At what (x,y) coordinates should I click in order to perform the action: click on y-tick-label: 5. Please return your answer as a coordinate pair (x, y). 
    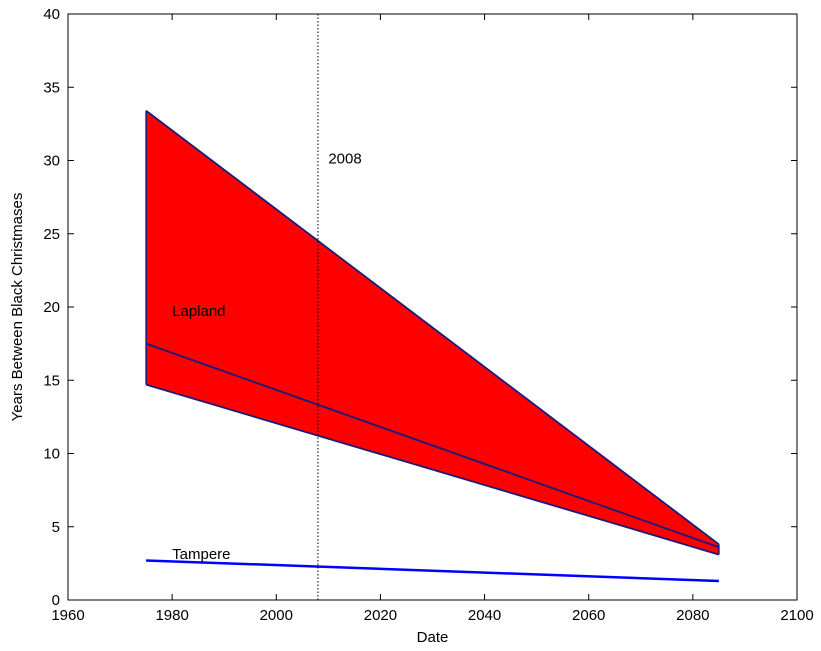
    Looking at the image, I should click on (56, 527).